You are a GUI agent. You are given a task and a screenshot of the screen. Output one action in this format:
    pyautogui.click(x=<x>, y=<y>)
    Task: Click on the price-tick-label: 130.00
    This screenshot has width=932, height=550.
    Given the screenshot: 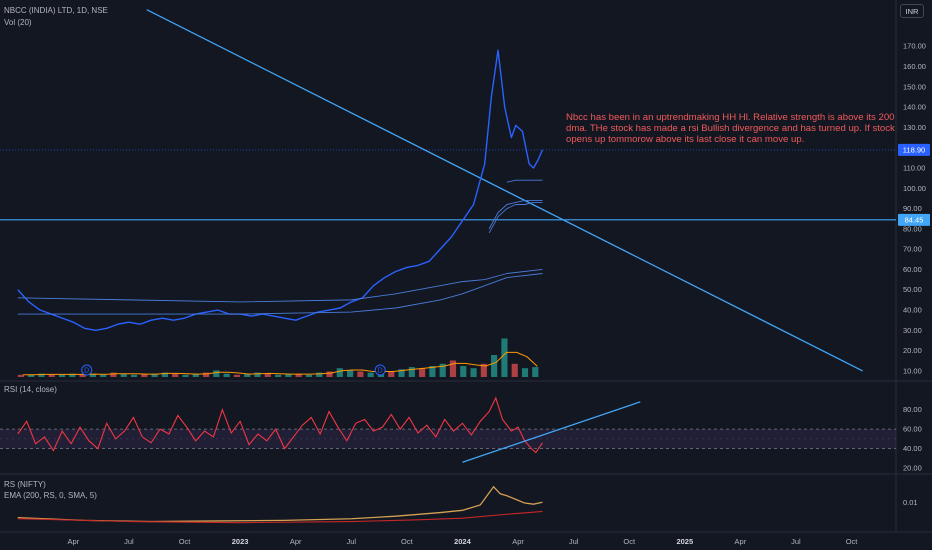 What is the action you would take?
    pyautogui.click(x=914, y=127)
    